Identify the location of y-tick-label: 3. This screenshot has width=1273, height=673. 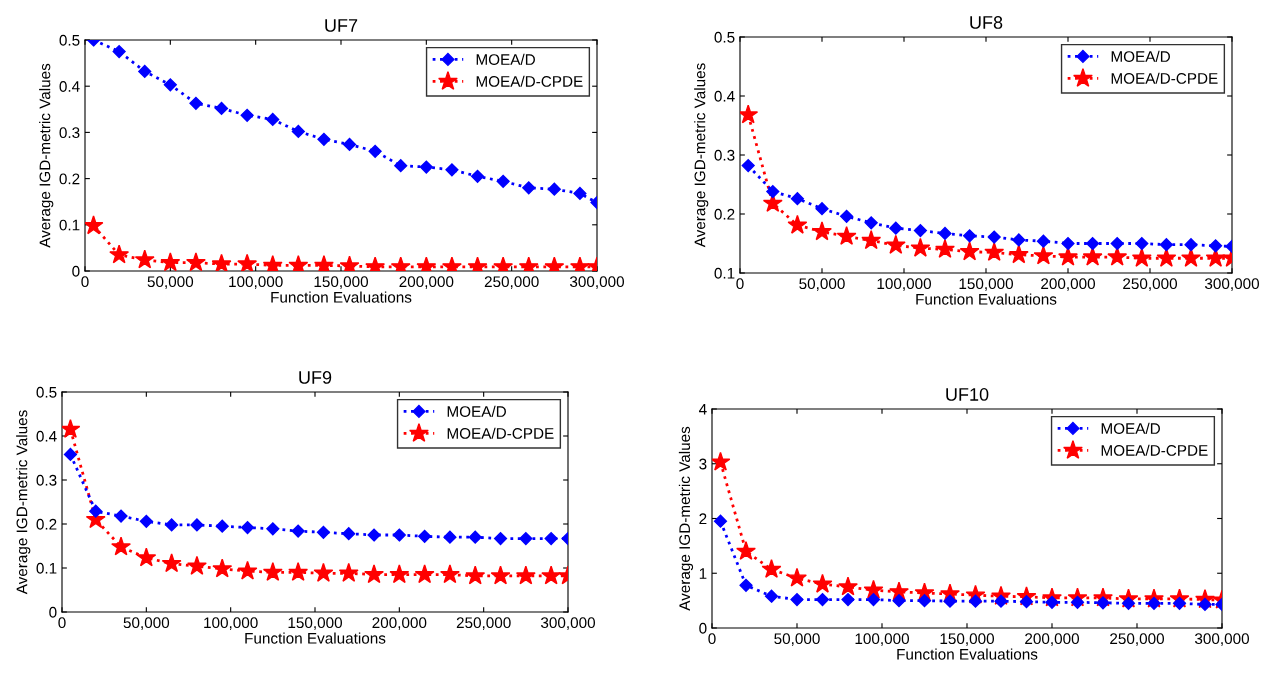
(703, 464).